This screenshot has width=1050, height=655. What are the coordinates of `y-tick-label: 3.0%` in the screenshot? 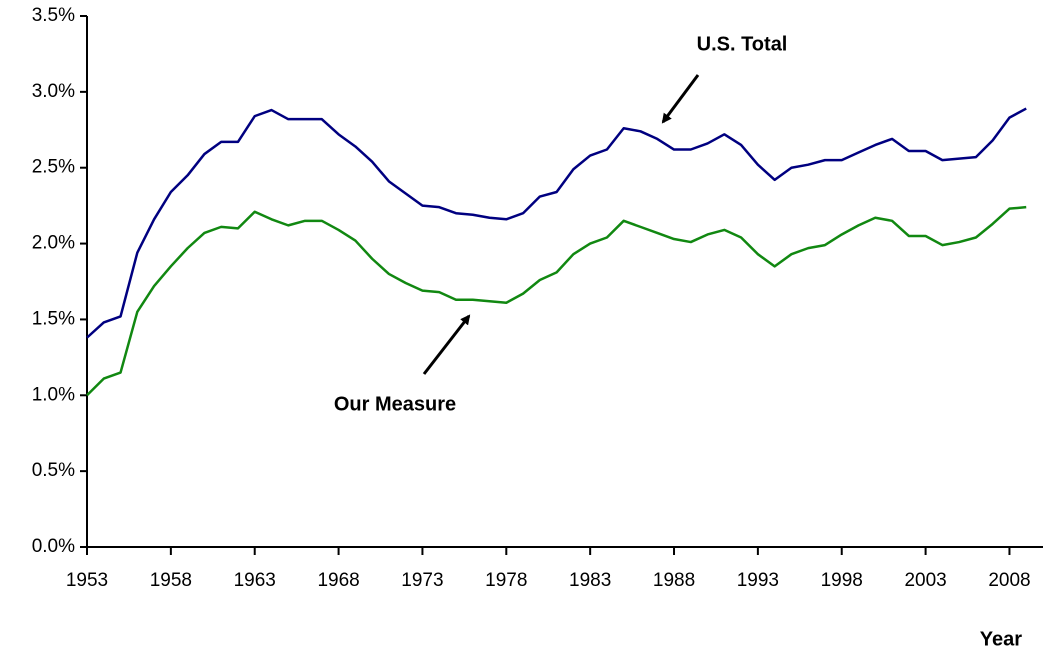 It's located at (53, 91).